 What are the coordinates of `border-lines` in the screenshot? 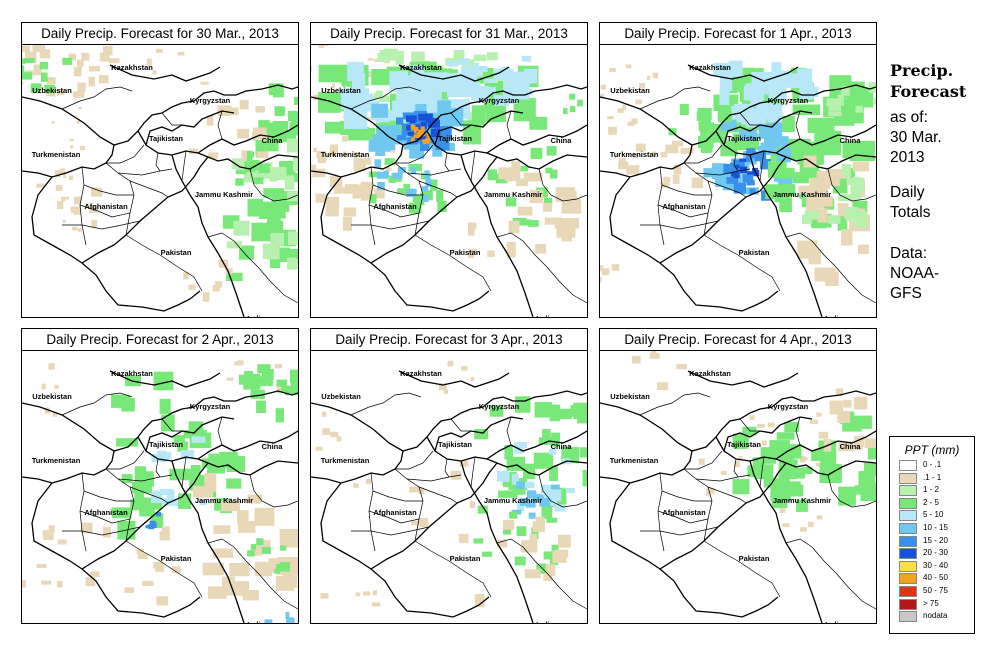 It's located at (160, 190).